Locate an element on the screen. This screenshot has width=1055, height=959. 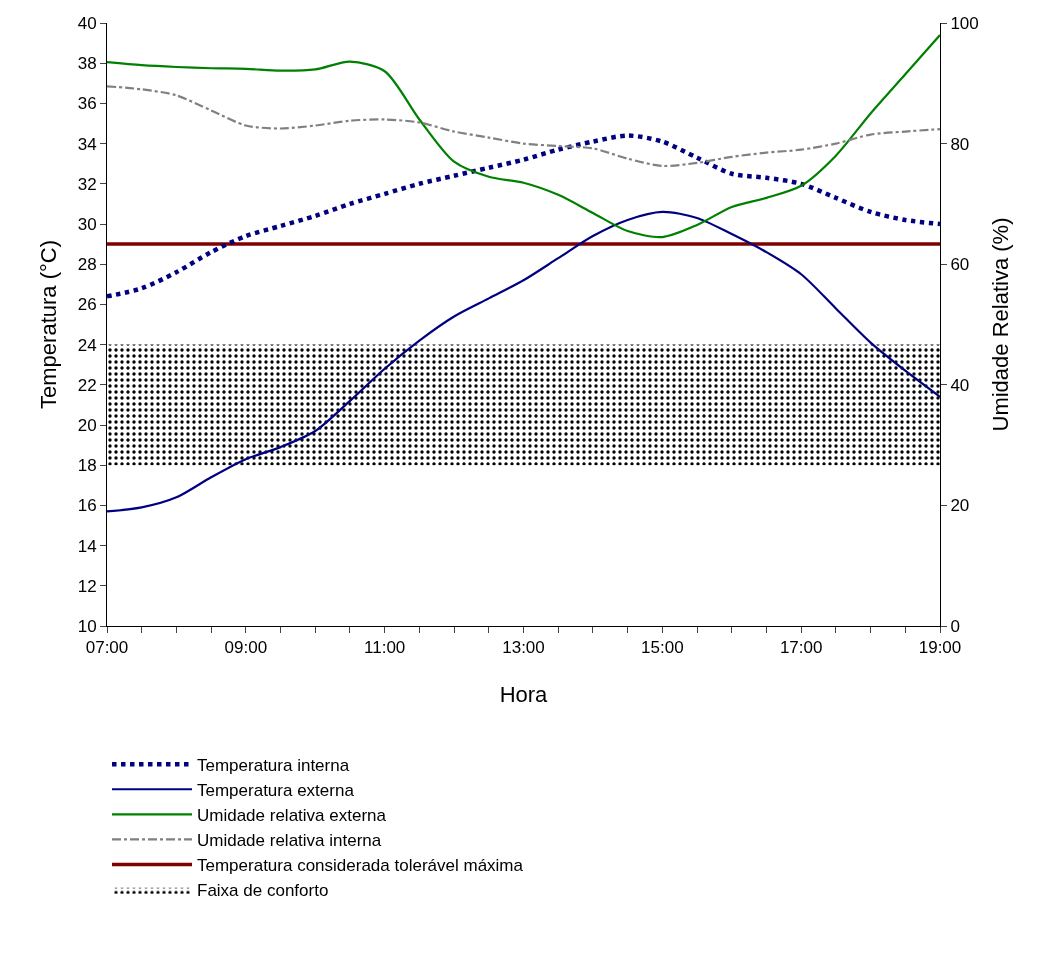
y2-axis-title: Umidade Relativa (%) is located at coordinates (1000, 324).